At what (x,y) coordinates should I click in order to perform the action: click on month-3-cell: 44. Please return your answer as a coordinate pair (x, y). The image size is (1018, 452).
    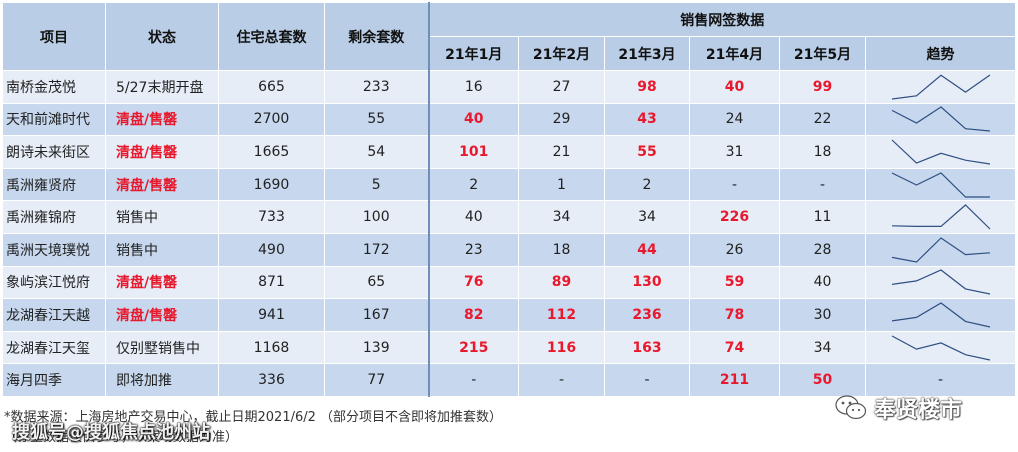
    Looking at the image, I should click on (647, 249).